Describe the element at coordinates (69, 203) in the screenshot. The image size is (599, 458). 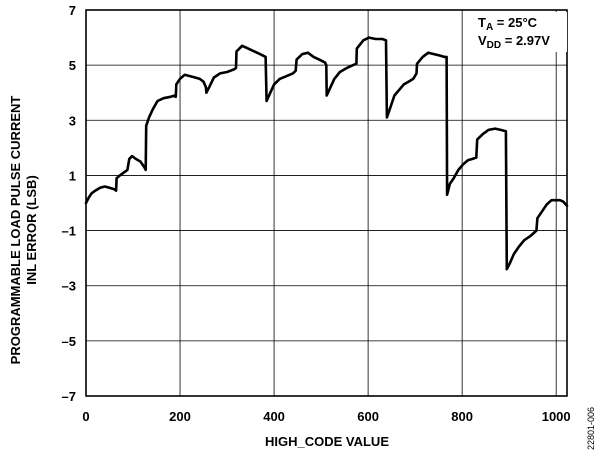
I see `y-tick-labels: –7 –5 –3 –1 1 3 5 7` at that location.